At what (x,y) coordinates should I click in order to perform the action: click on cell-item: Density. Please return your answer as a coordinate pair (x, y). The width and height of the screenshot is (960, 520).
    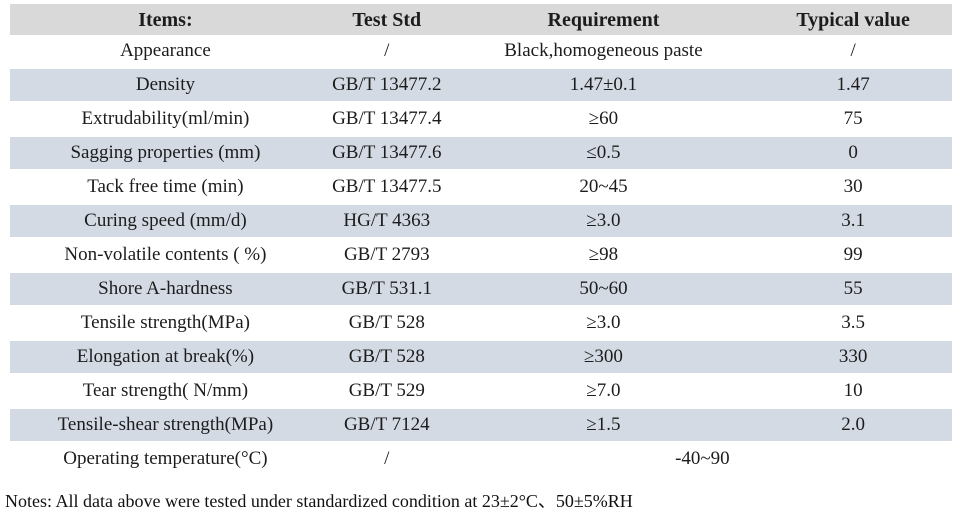
    Looking at the image, I should click on (165, 85).